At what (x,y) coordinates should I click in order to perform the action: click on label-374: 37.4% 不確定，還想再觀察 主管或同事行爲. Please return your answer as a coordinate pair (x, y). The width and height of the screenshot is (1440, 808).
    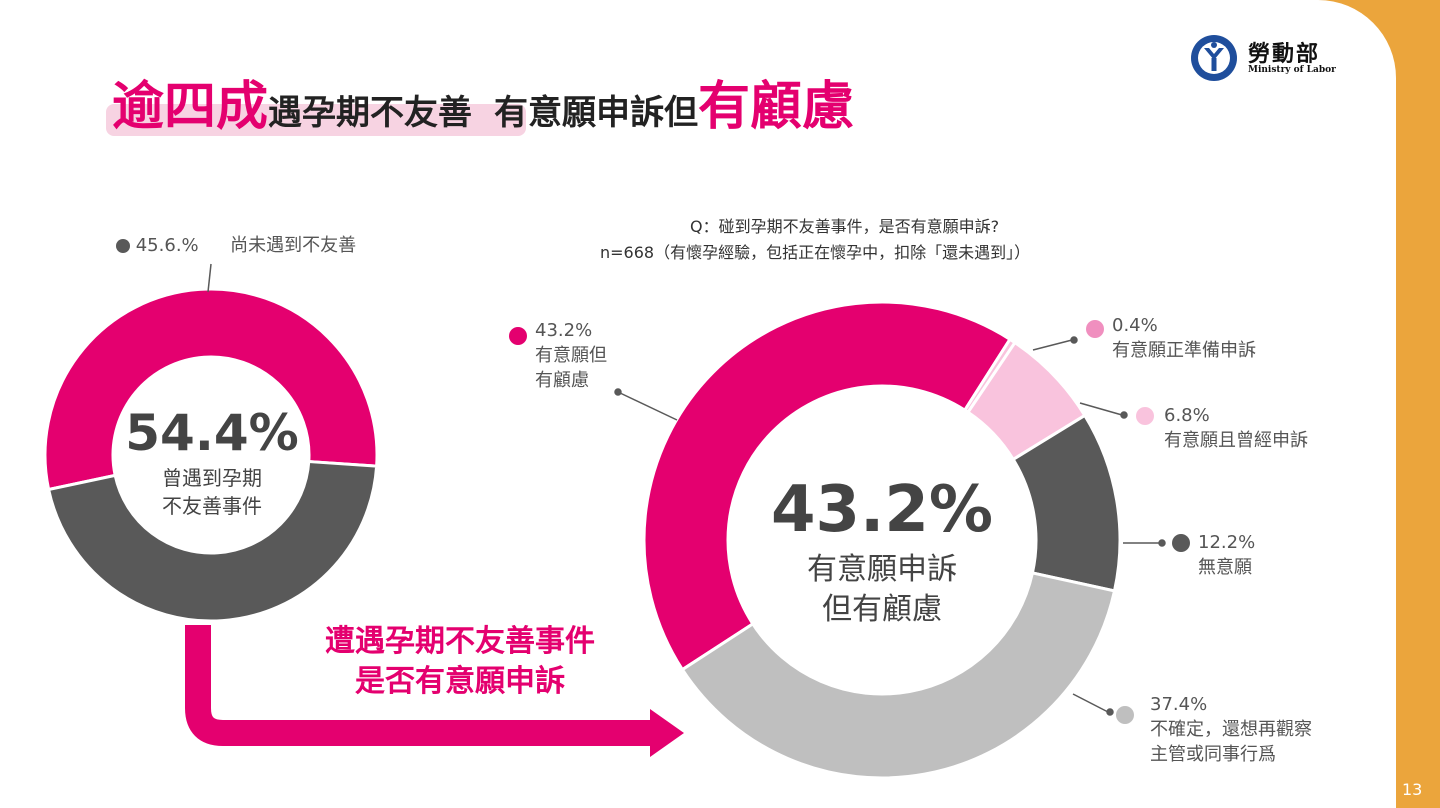
    Looking at the image, I should click on (1231, 729).